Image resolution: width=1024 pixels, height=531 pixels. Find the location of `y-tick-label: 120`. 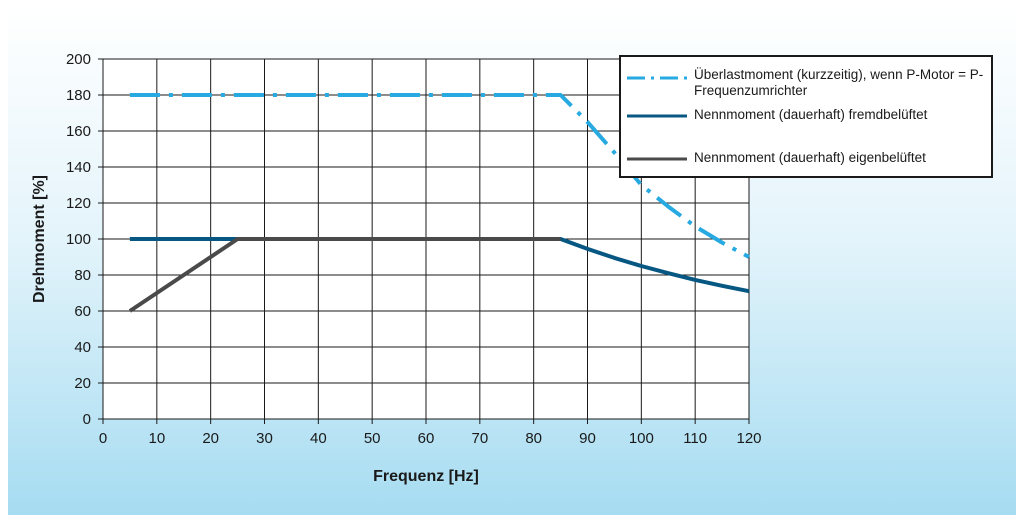

y-tick-label: 120 is located at coordinates (78, 203).